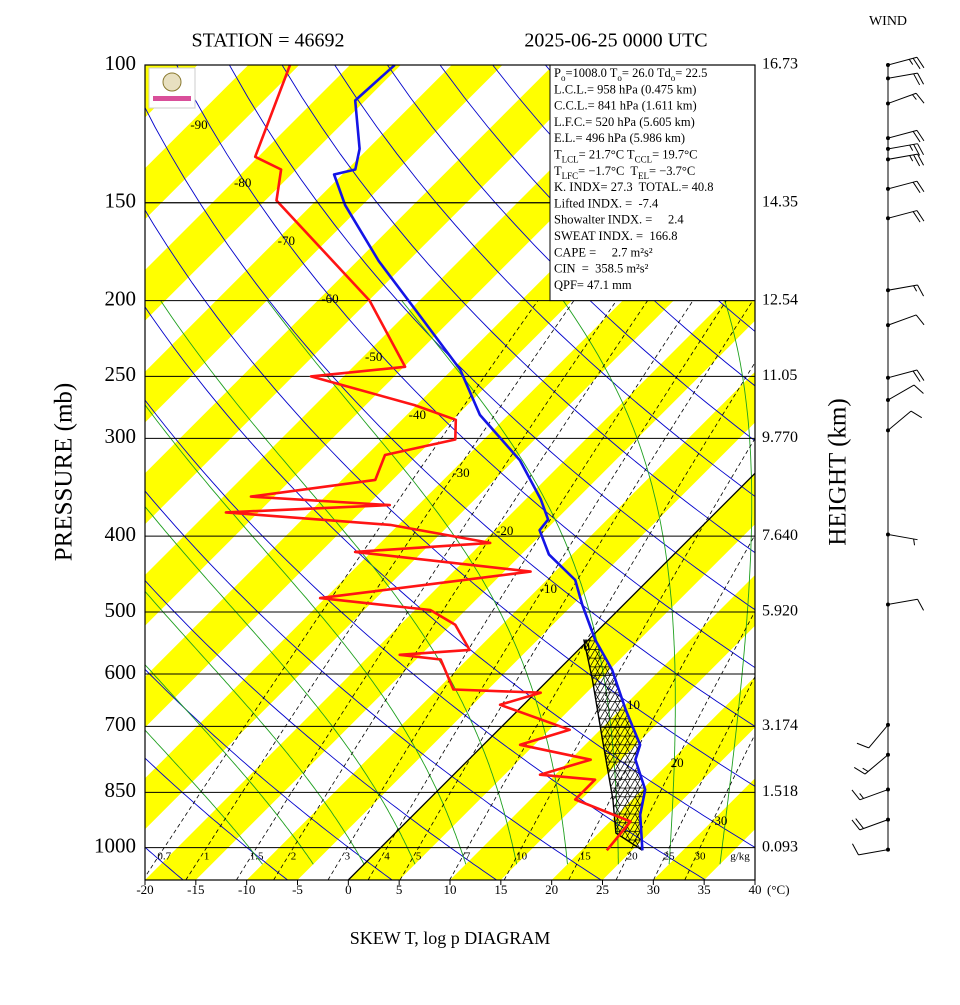 This screenshot has height=1005, width=960. Describe the element at coordinates (780, 299) in the screenshot. I see `y2-tick-label: 12.54` at that location.